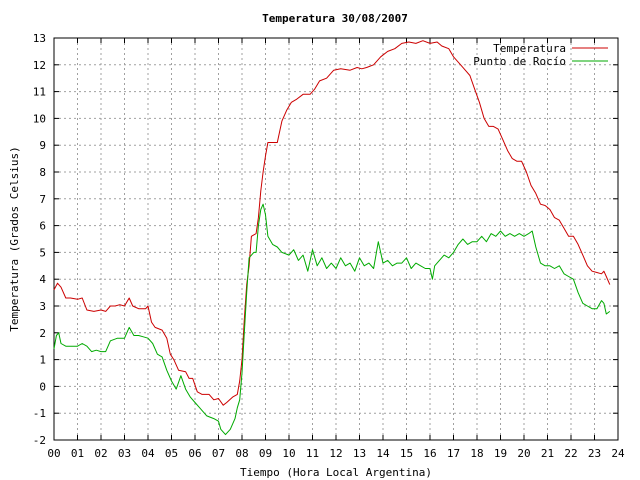  Describe the element at coordinates (312, 453) in the screenshot. I see `x-tick-label: 11` at that location.